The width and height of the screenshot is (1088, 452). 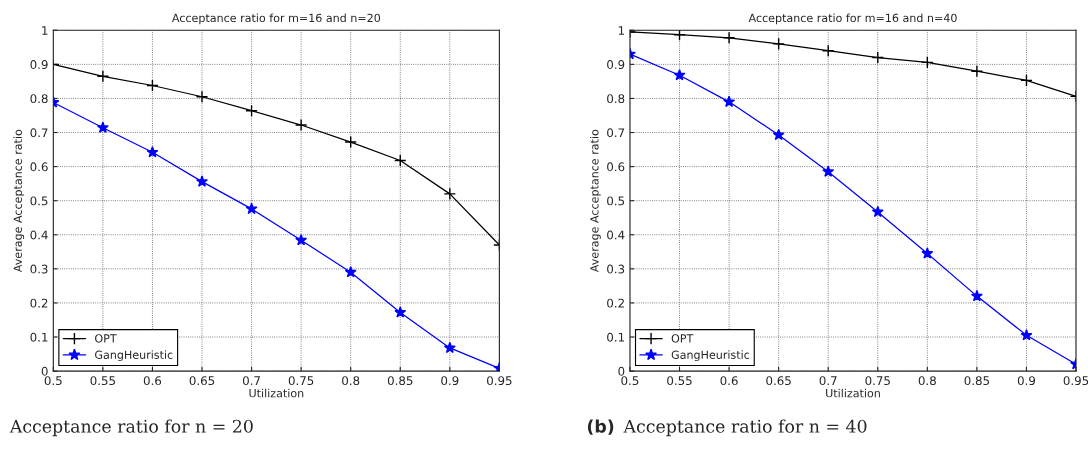 I want to click on chart-title: Acceptance ratio for m=16 and n=20, so click(x=276, y=19).